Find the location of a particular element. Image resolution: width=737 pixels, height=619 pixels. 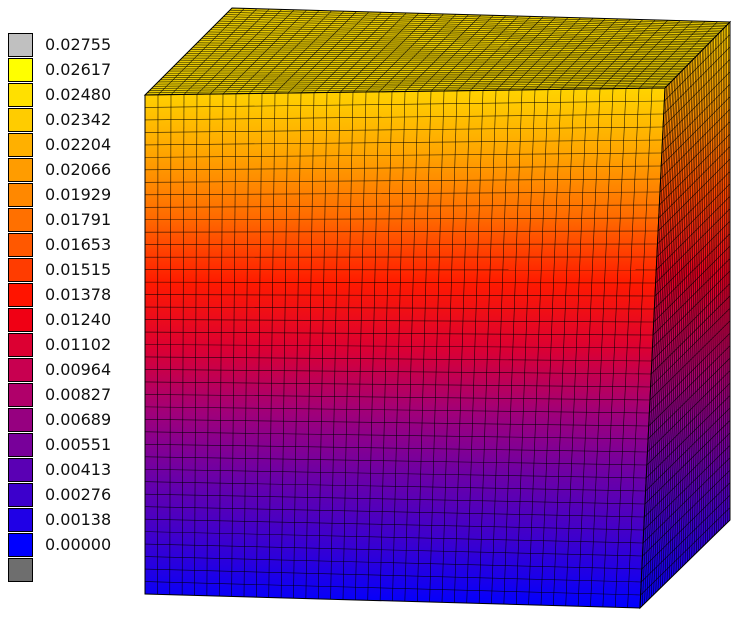

legend-row: 0.00689 is located at coordinates (78, 420).